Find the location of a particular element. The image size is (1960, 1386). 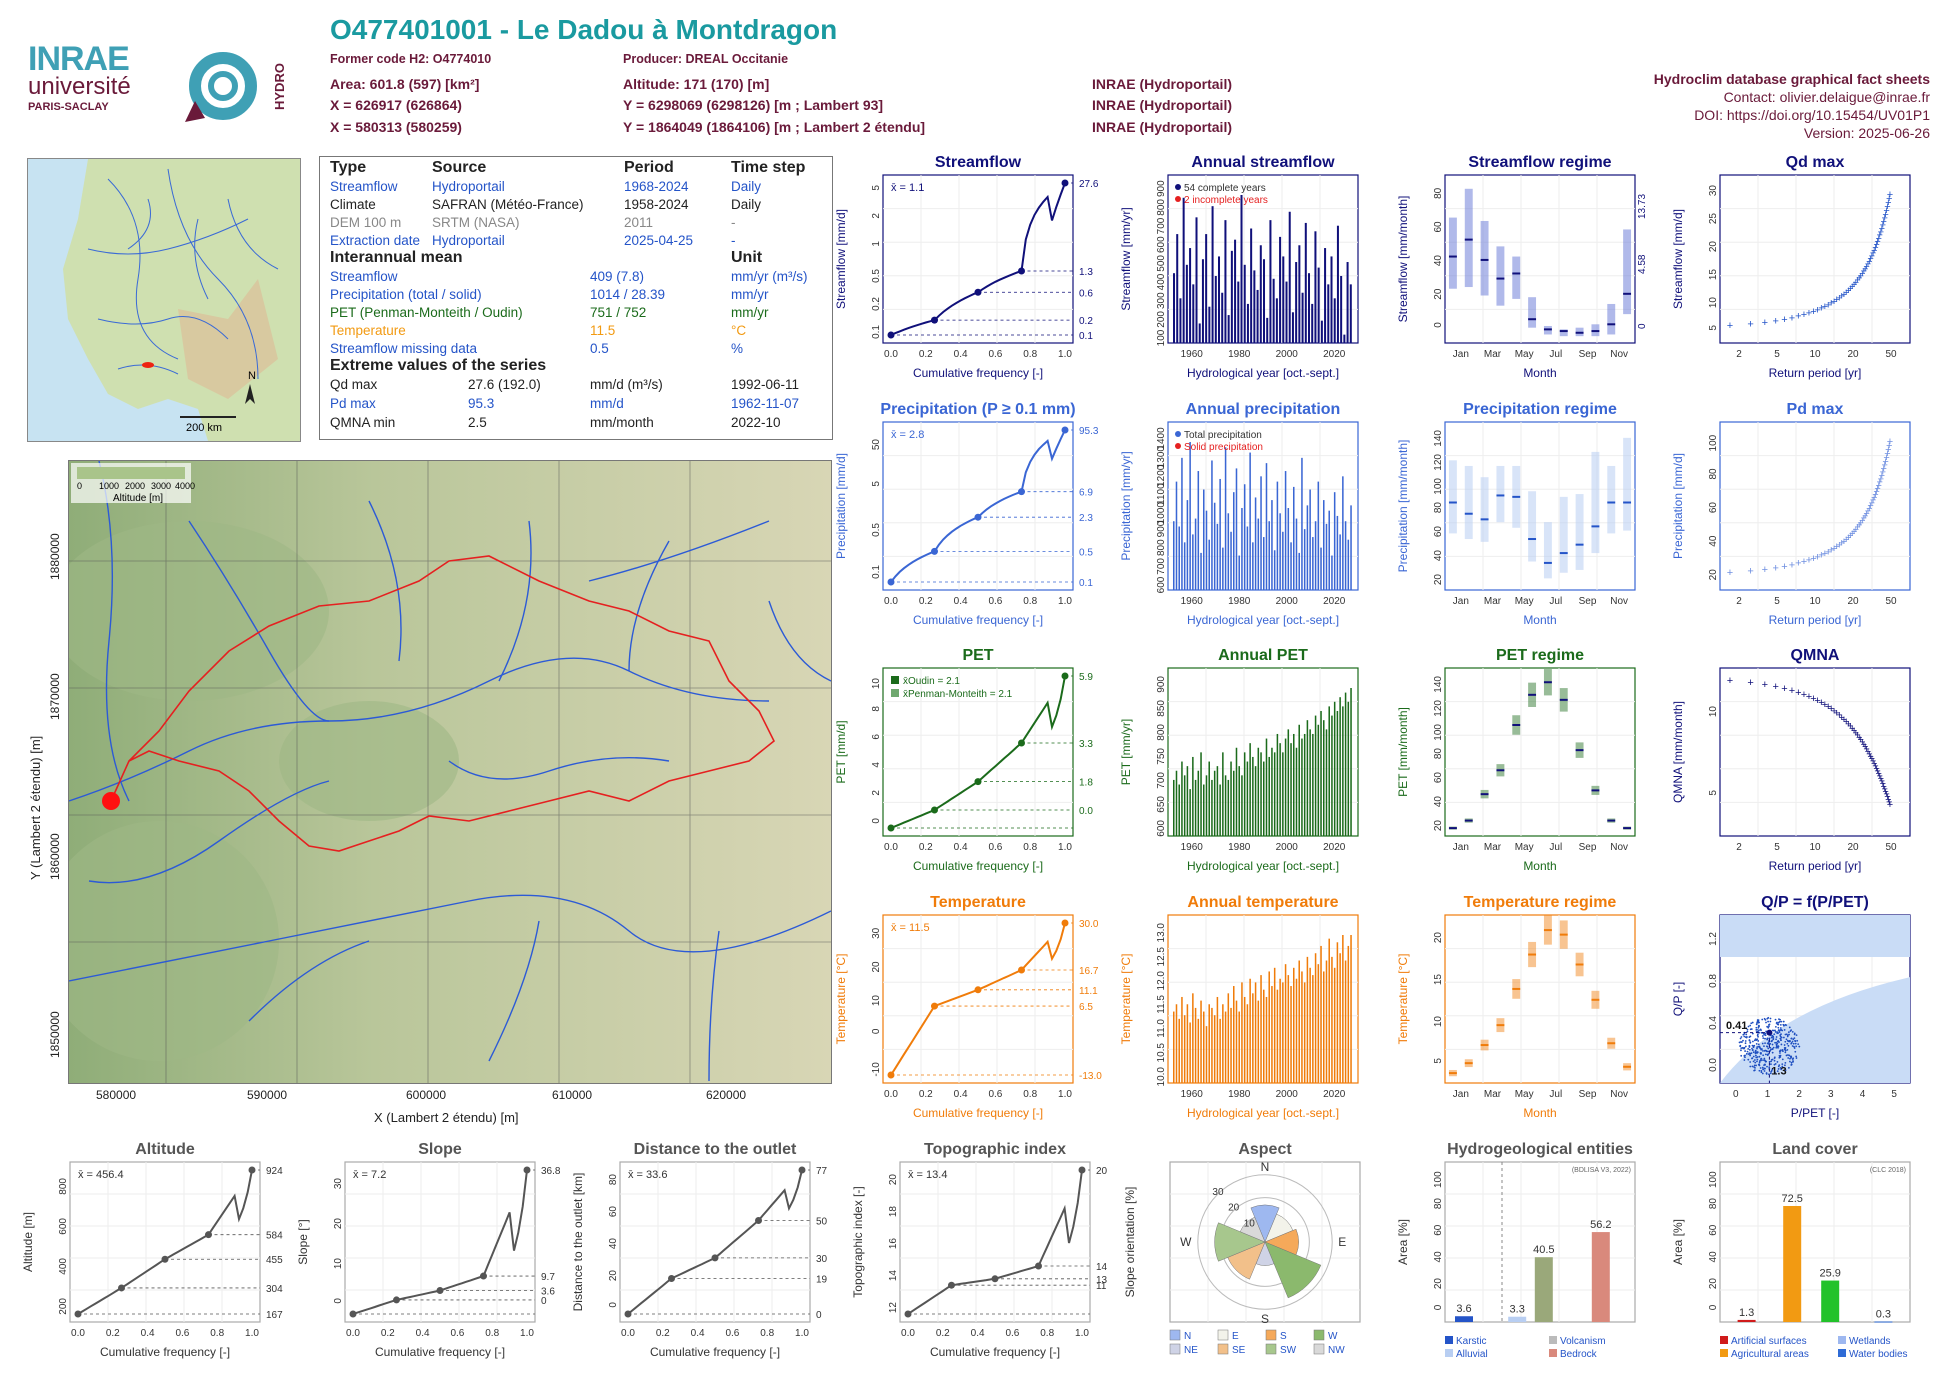

y-tick-label: 11.0 is located at coordinates (1161, 1028).